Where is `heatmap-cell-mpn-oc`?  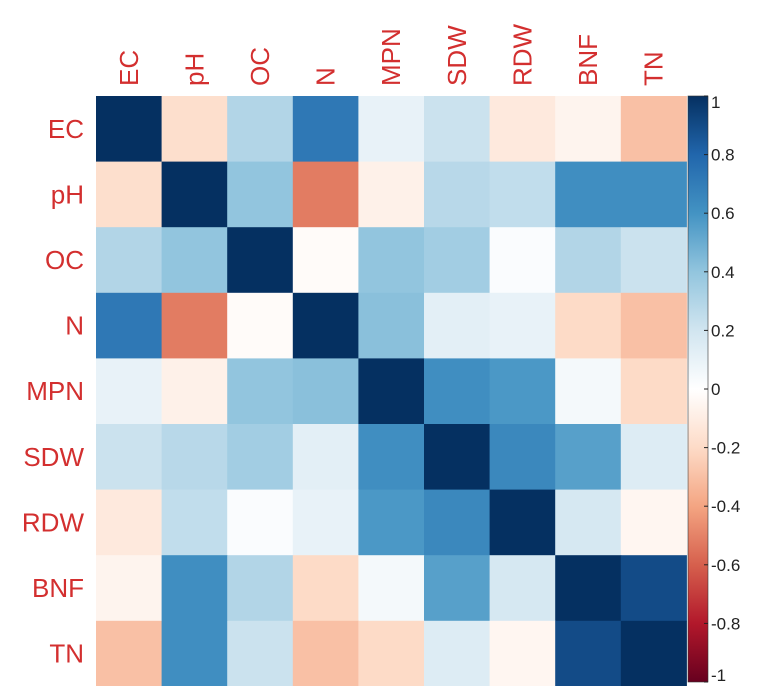 heatmap-cell-mpn-oc is located at coordinates (260, 391).